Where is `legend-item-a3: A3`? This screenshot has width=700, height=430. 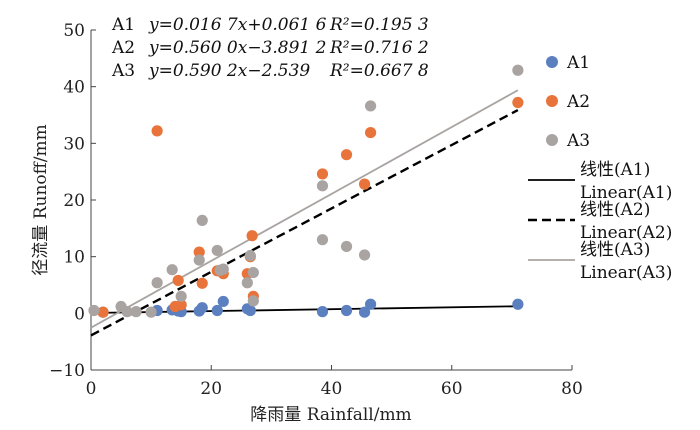
legend-item-a3: A3 is located at coordinates (568, 141).